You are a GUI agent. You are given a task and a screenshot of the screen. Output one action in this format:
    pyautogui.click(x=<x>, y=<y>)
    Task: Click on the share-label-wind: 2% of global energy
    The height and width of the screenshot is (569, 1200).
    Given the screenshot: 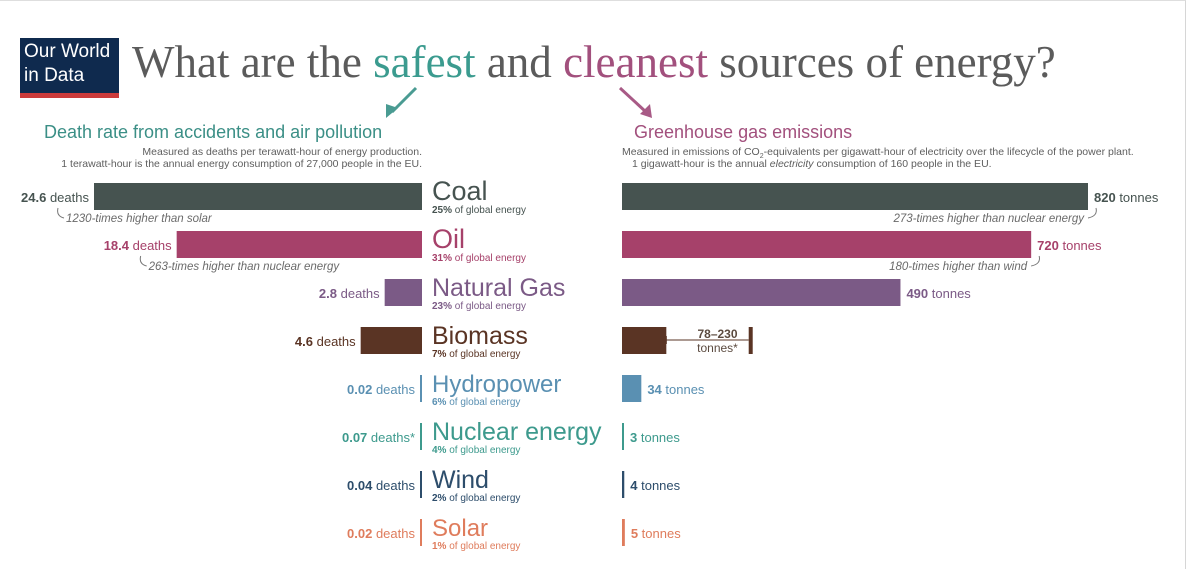 What is the action you would take?
    pyautogui.click(x=476, y=498)
    